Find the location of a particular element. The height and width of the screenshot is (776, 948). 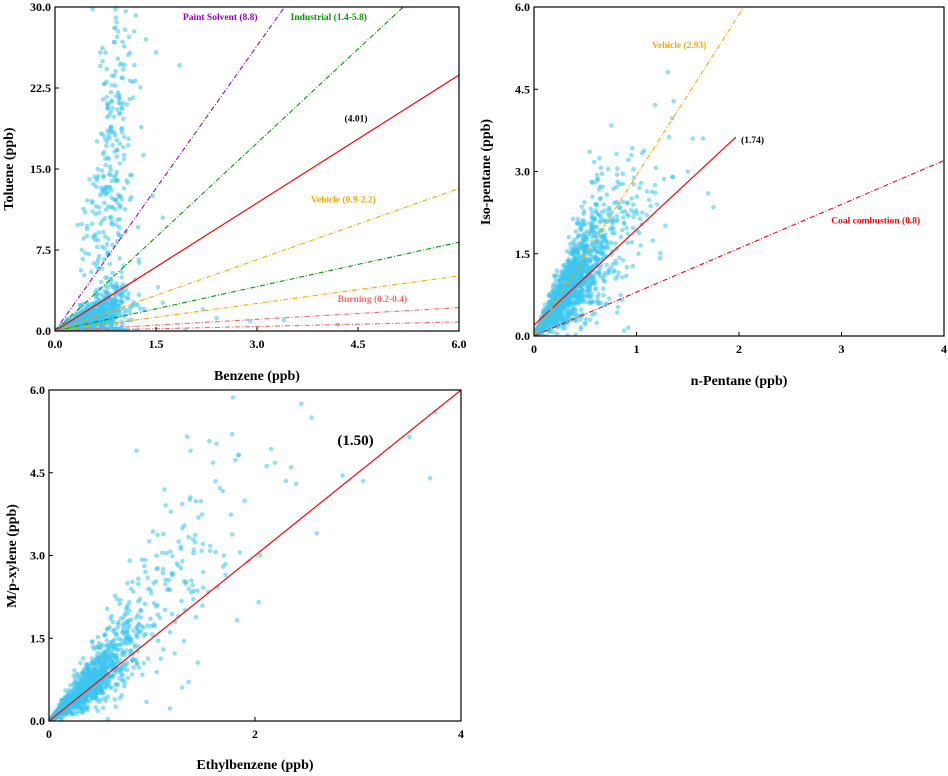

line-paint-solvent is located at coordinates (170, 169).